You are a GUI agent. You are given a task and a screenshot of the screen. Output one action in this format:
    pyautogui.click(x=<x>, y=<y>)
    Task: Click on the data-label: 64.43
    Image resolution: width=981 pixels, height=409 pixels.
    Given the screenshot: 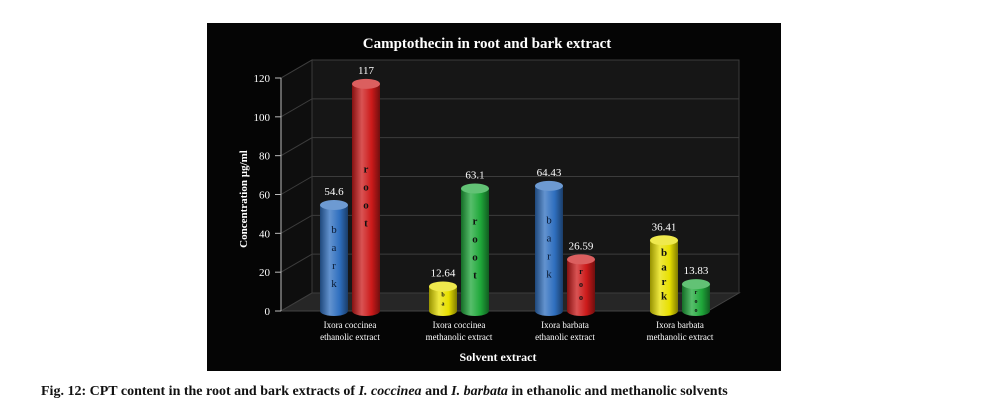 What is the action you would take?
    pyautogui.click(x=549, y=173)
    